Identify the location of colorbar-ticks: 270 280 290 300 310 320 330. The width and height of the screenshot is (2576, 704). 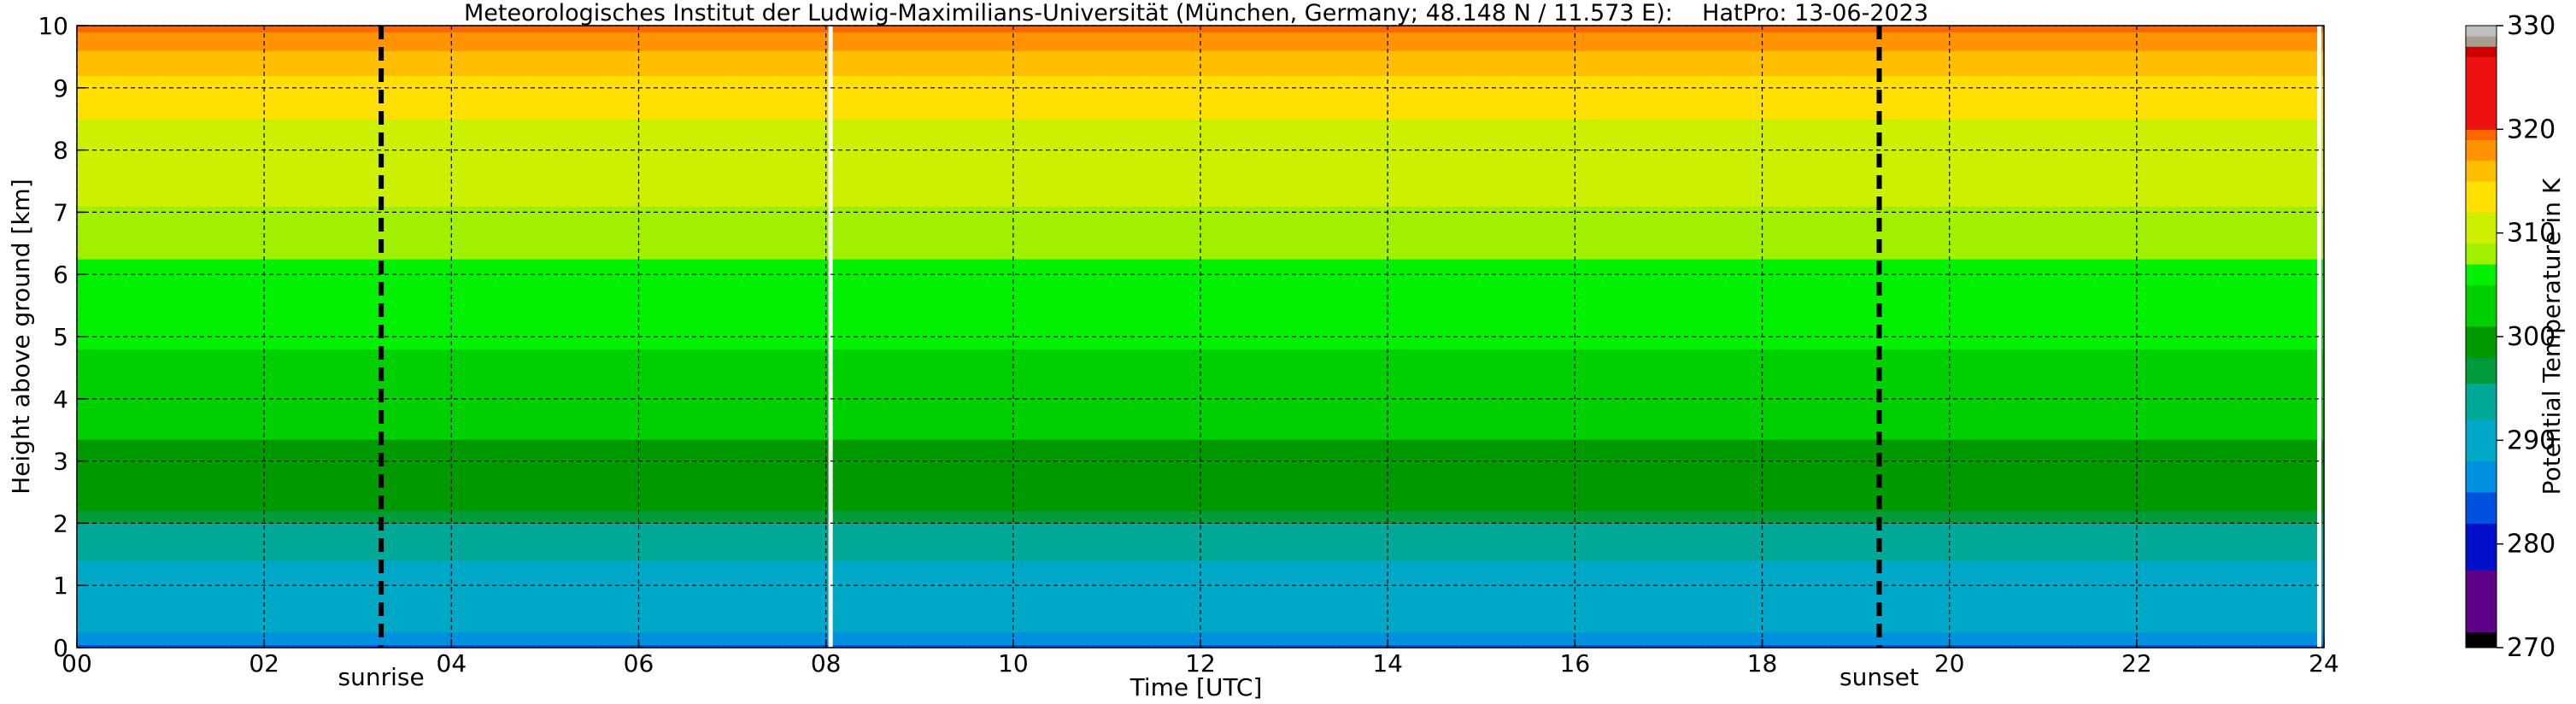
(2526, 337).